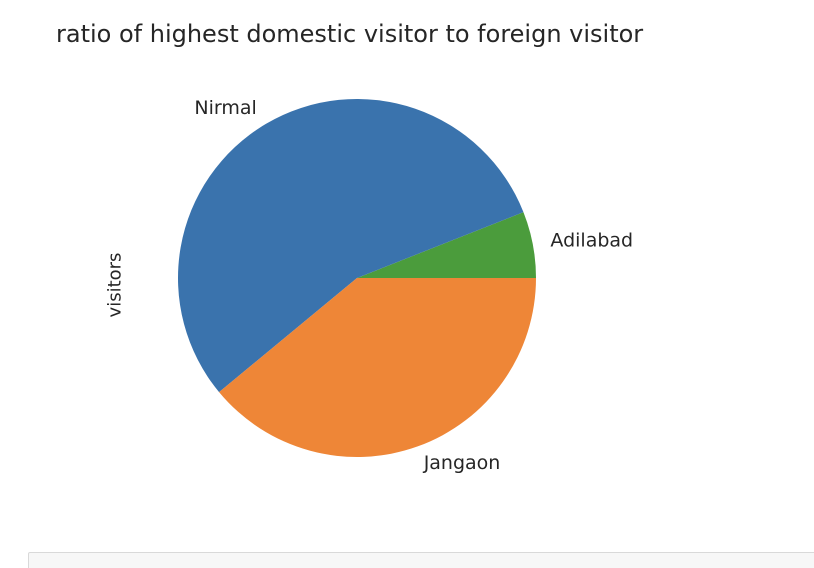  What do you see at coordinates (225, 108) in the screenshot?
I see `pie-label-nirmal: Nirmal` at bounding box center [225, 108].